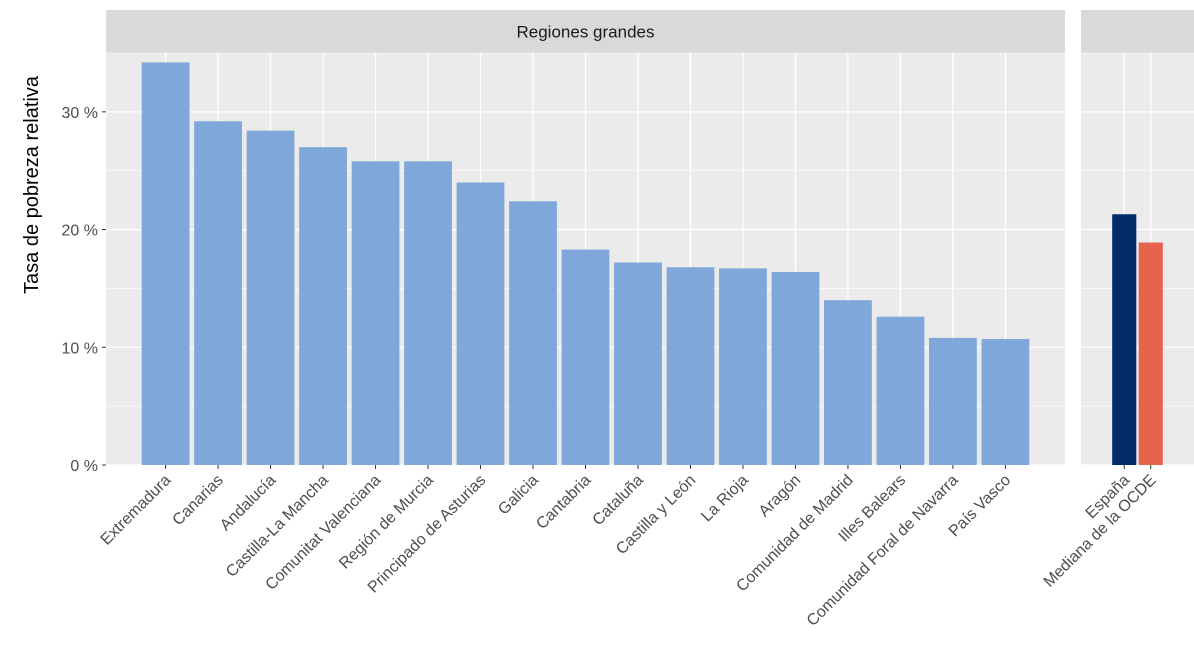 The width and height of the screenshot is (1194, 663). Describe the element at coordinates (32, 184) in the screenshot. I see `y-axis-title: Tasa de pobreza relativa` at that location.